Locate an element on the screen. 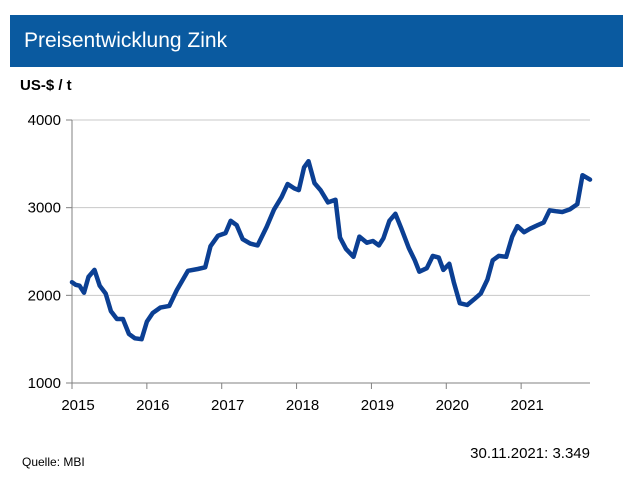 Image resolution: width=639 pixels, height=484 pixels. x-tick-label: 2019 is located at coordinates (377, 405).